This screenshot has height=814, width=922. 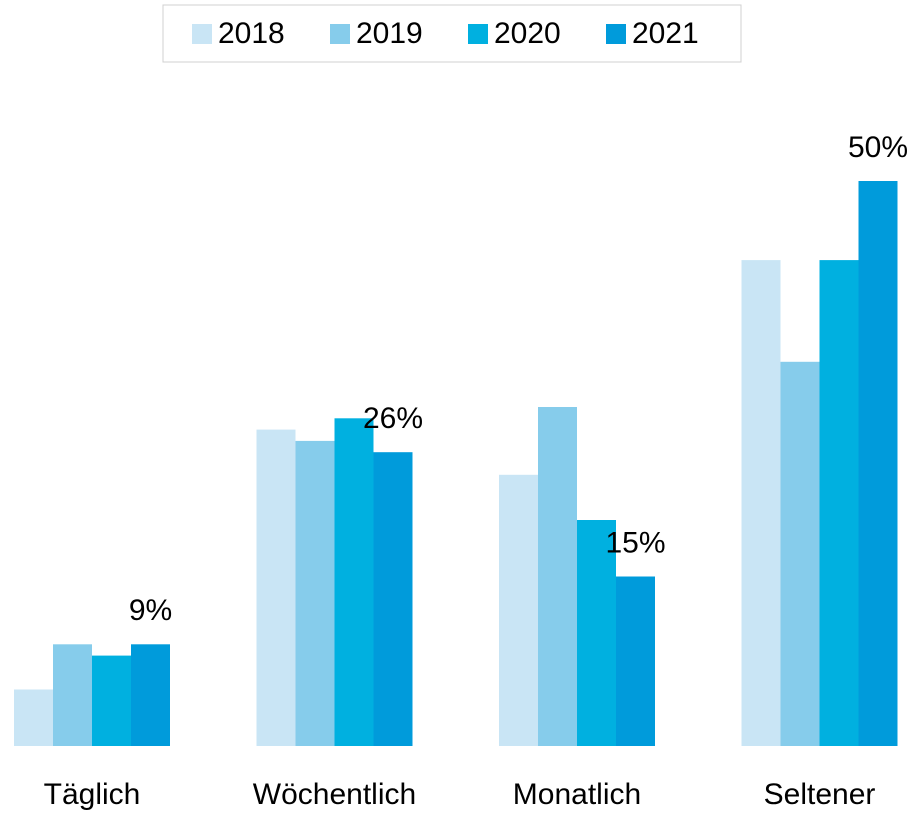 What do you see at coordinates (150, 610) in the screenshot?
I see `data-label: 9%` at bounding box center [150, 610].